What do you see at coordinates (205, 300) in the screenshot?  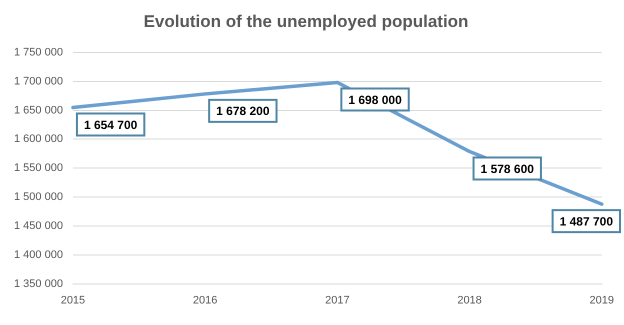 I see `x-tick-label: 2016` at bounding box center [205, 300].